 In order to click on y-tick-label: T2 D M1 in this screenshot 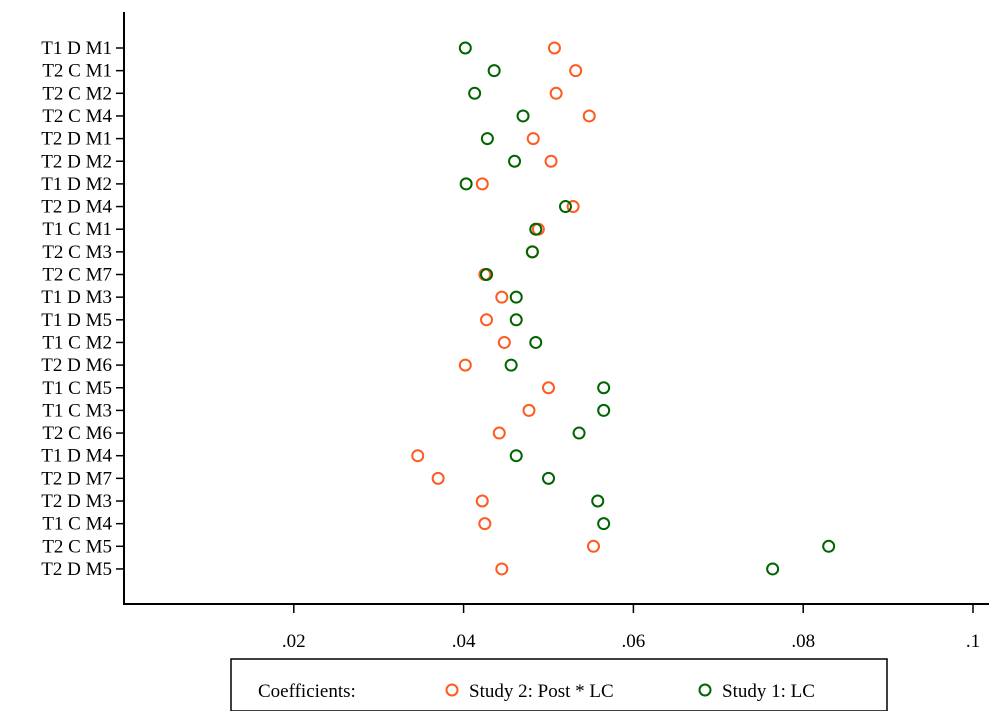, I will do `click(76, 139)`.